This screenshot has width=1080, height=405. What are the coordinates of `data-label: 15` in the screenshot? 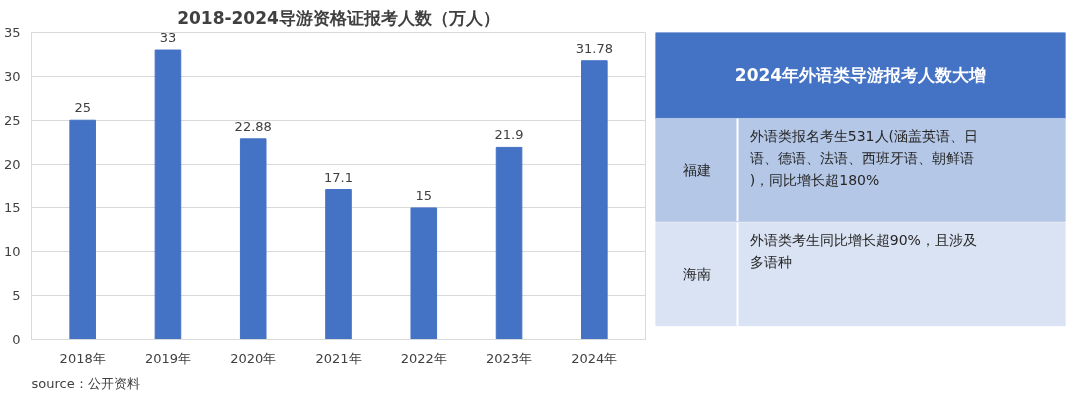 It's located at (424, 195).